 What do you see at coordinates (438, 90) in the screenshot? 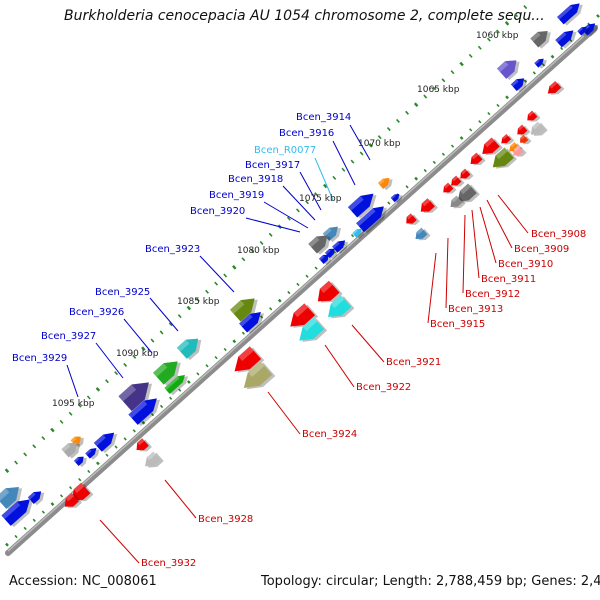
I see `kbp-label: 1065 kbp` at bounding box center [438, 90].